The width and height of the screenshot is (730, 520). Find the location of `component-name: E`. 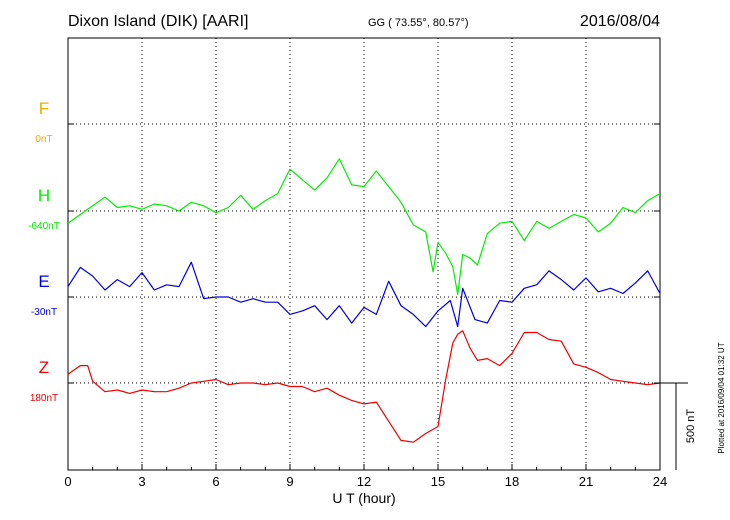

component-name: E is located at coordinates (43, 281).